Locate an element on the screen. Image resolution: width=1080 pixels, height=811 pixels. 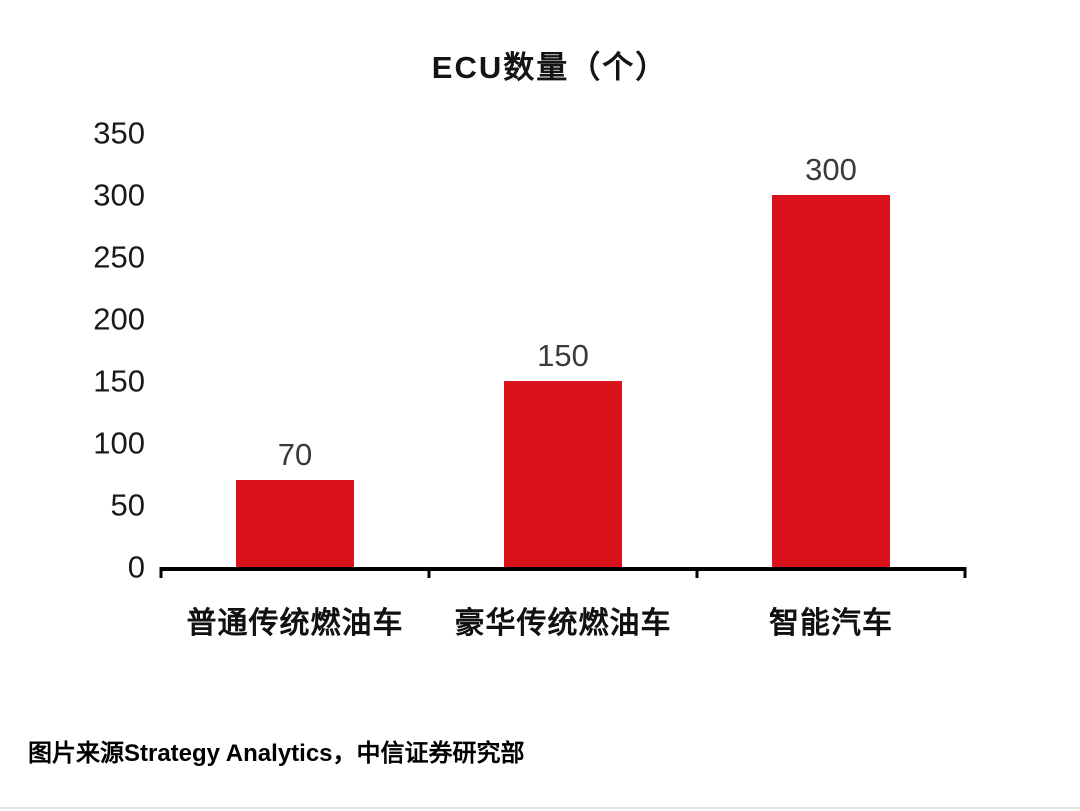
y-tick-label: 300 is located at coordinates (119, 195).